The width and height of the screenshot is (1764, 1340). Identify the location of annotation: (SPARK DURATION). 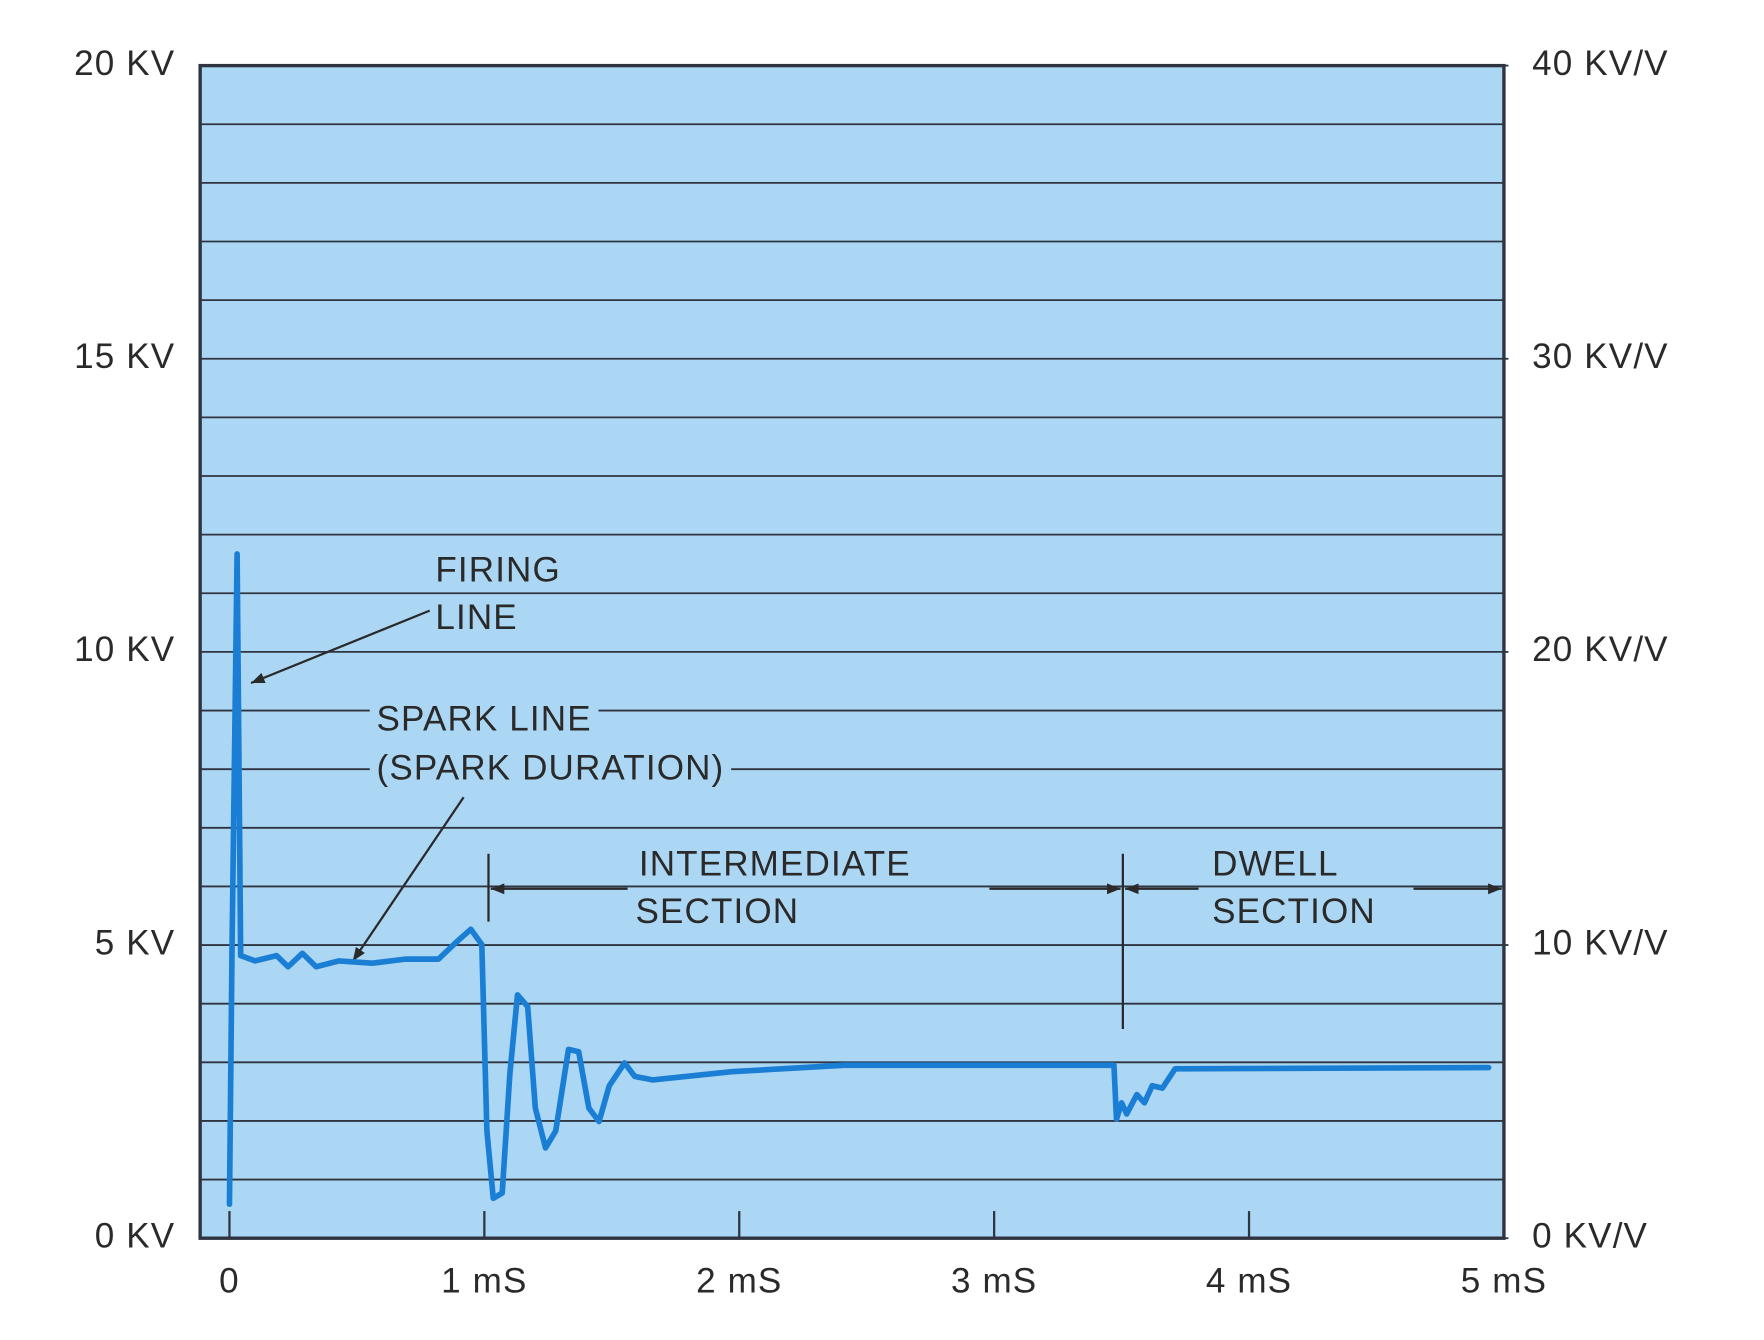
(551, 767).